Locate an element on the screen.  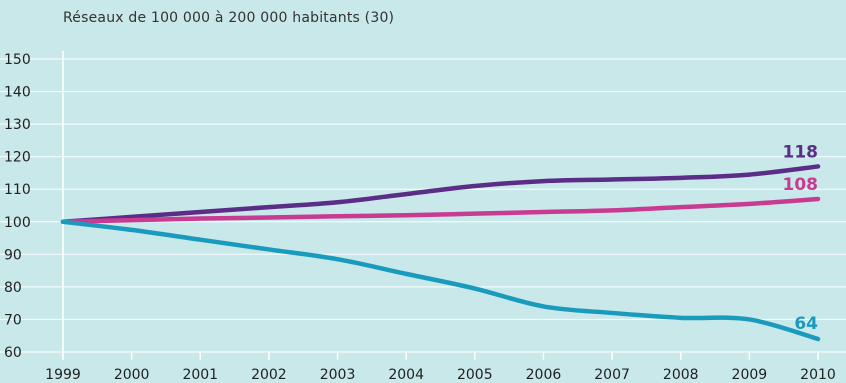
y-tick-label: 130 is located at coordinates (17, 125).